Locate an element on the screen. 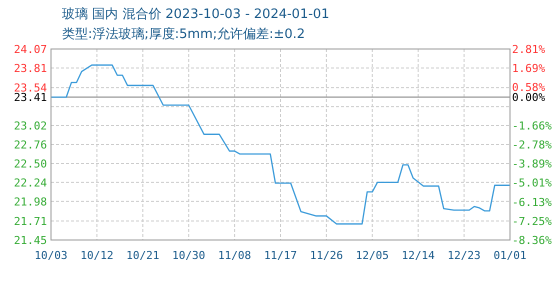 This screenshot has width=560, height=300. y2-tick-label: 1.69% is located at coordinates (529, 69).